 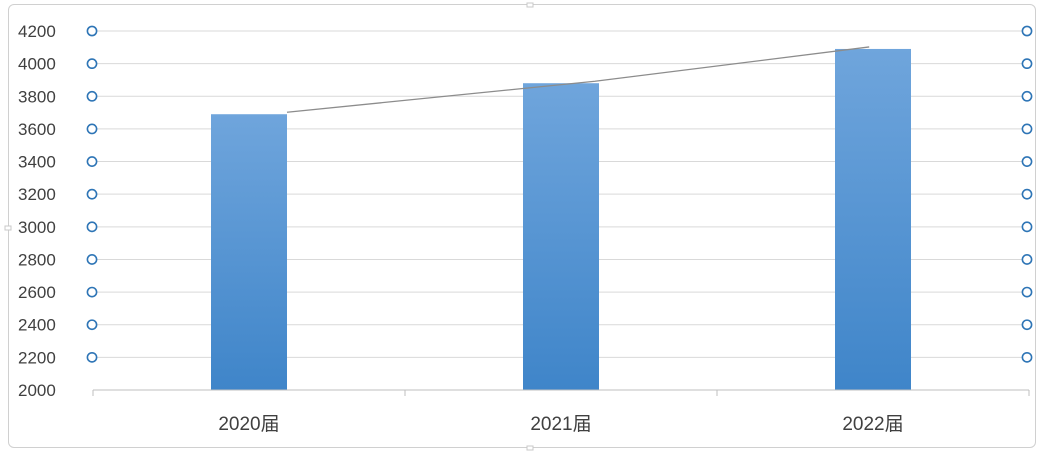 I want to click on y-tick-label: 3800, so click(x=37, y=96).